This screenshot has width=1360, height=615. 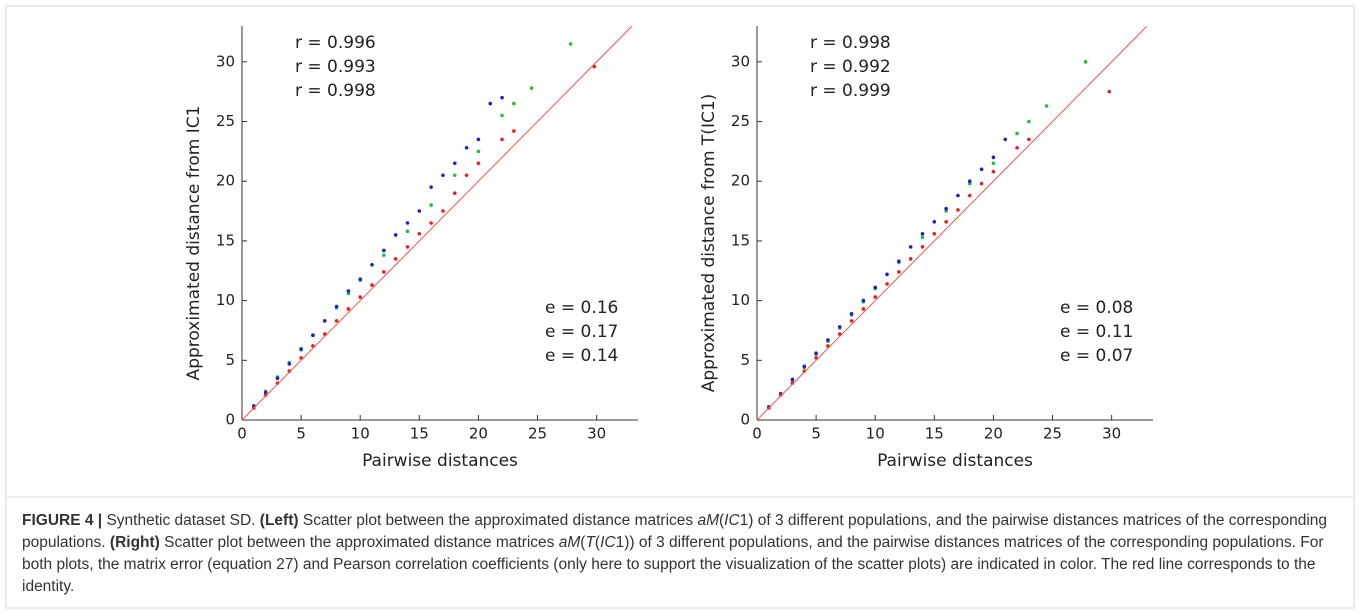 I want to click on y-tick-label: 0, so click(x=230, y=420).